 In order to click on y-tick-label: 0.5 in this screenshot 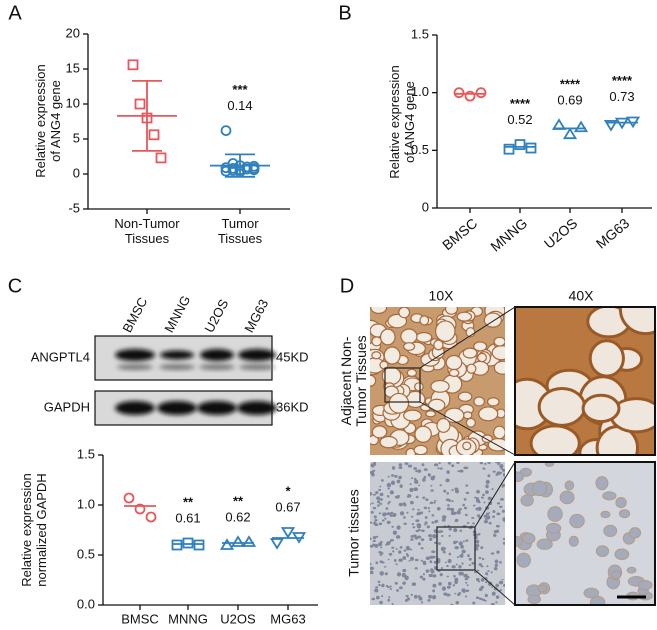, I will do `click(420, 149)`.